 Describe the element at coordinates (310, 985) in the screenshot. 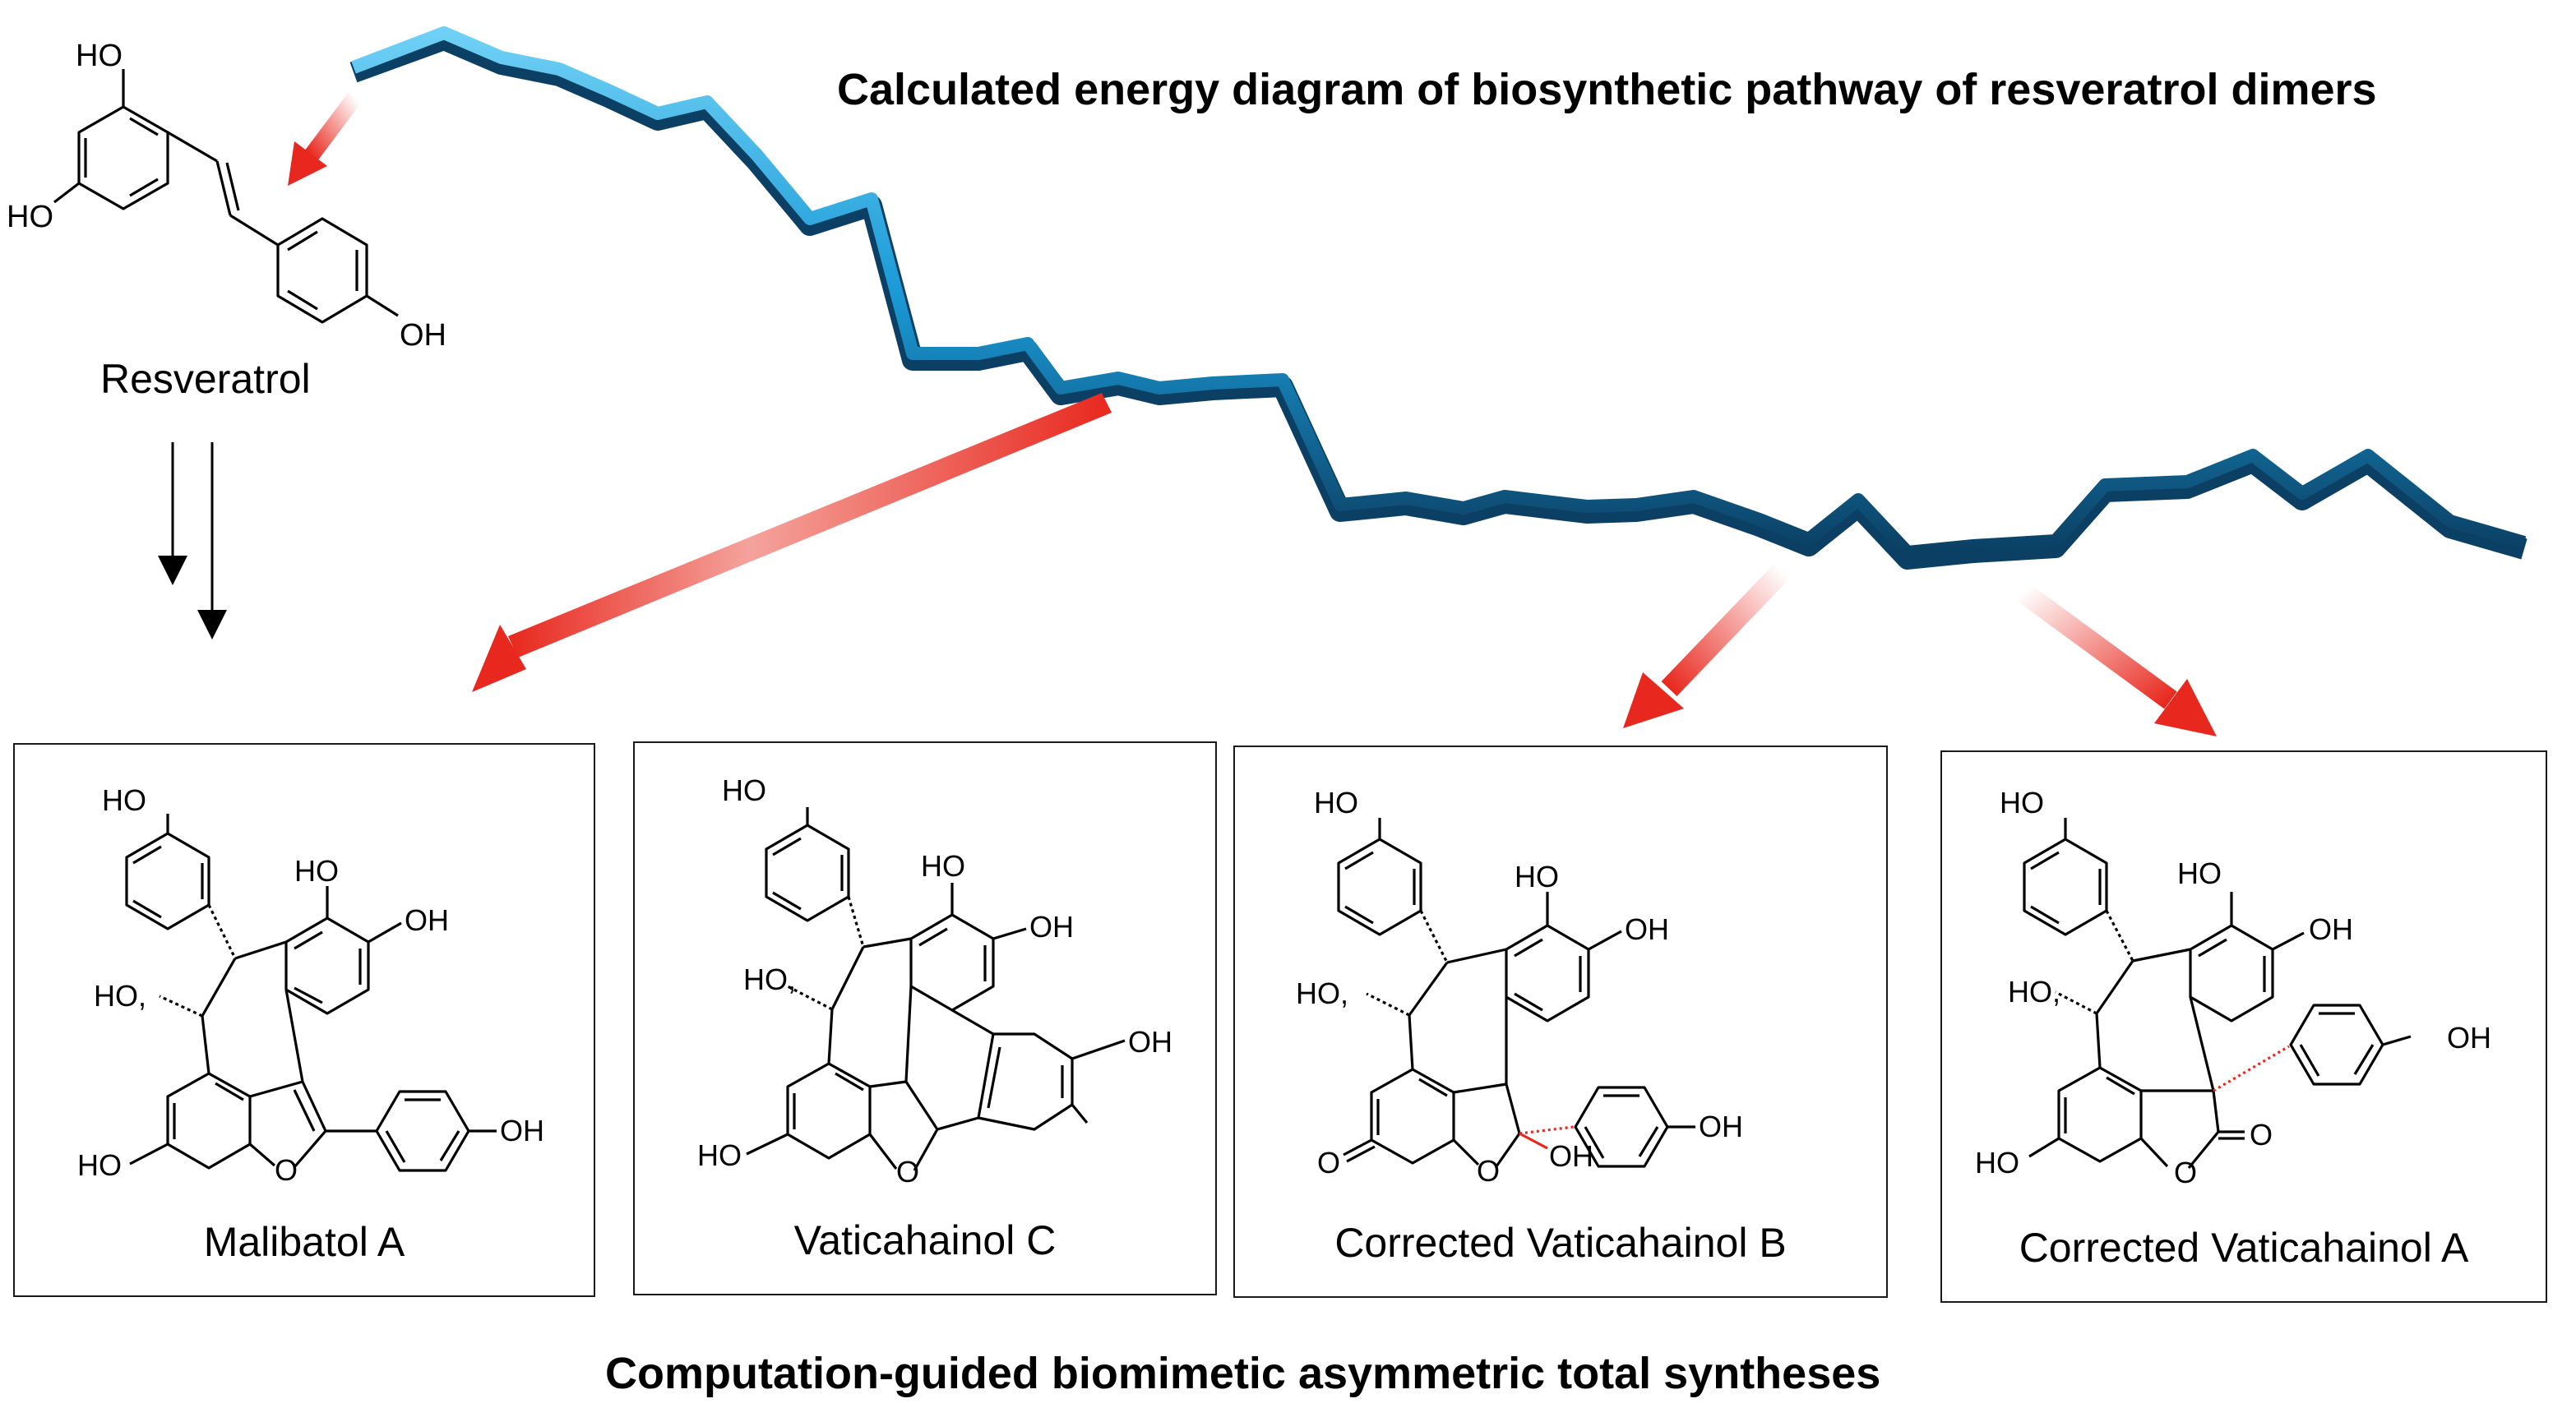

I see `malibatol-a-structure: HO HO HO, OH OH HO O` at that location.